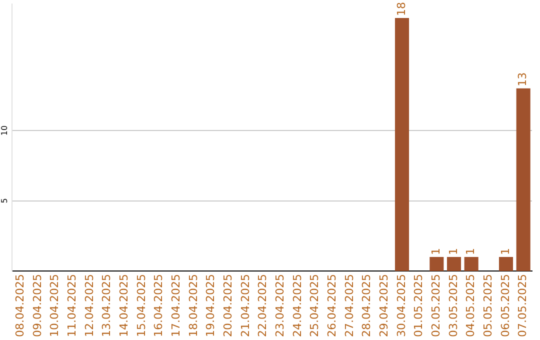 The width and height of the screenshot is (540, 340). Describe the element at coordinates (349, 306) in the screenshot. I see `x-tick-label: 27.04.2025` at that location.